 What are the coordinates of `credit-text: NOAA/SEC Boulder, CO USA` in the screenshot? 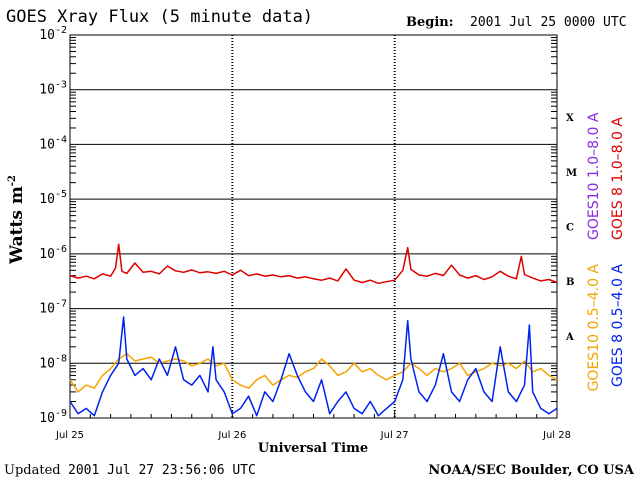 It's located at (531, 470).